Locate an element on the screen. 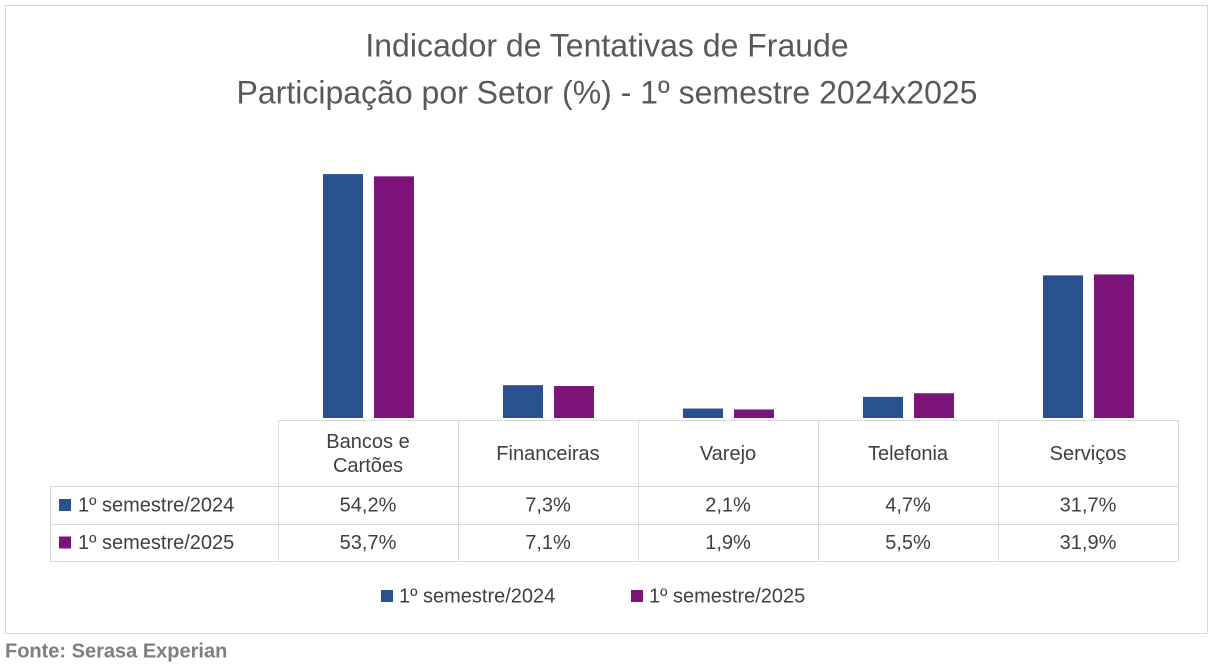  x-tick-label-box: Serviços is located at coordinates (1088, 453).